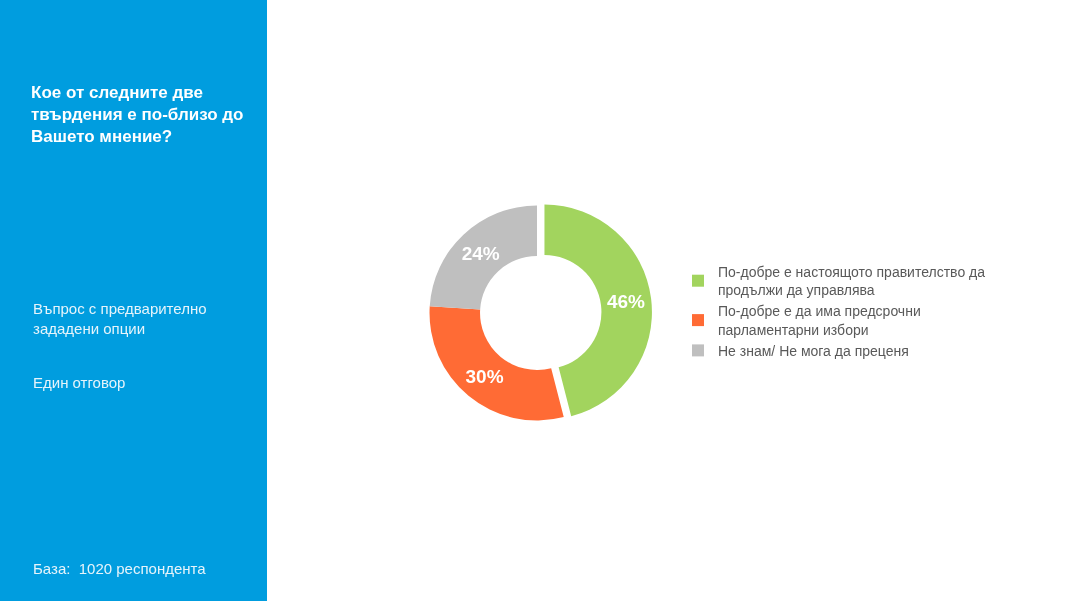  Describe the element at coordinates (626, 302) in the screenshot. I see `data-label: 46%` at that location.